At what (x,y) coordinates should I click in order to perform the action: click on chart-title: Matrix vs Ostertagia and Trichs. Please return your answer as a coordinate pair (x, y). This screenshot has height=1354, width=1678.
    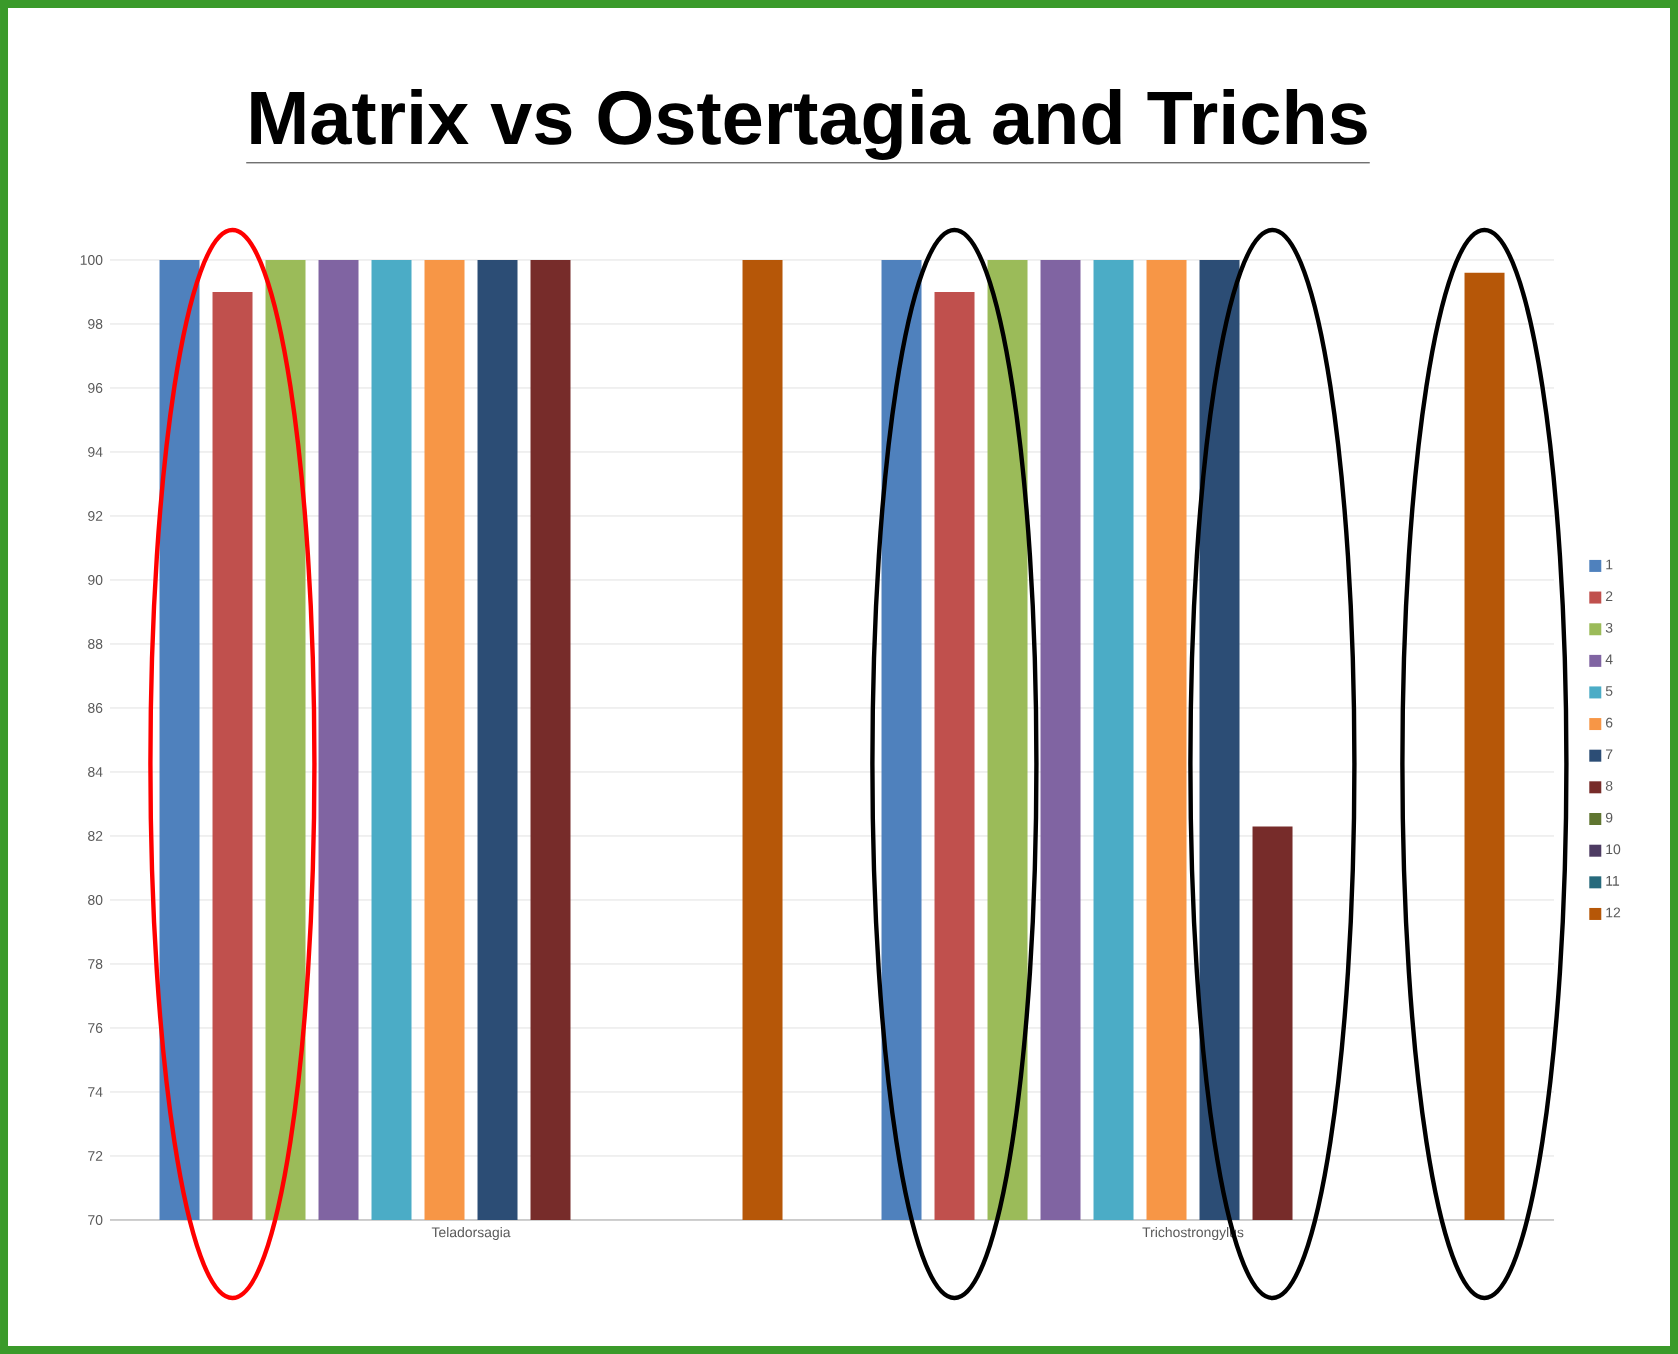
    Looking at the image, I should click on (809, 125).